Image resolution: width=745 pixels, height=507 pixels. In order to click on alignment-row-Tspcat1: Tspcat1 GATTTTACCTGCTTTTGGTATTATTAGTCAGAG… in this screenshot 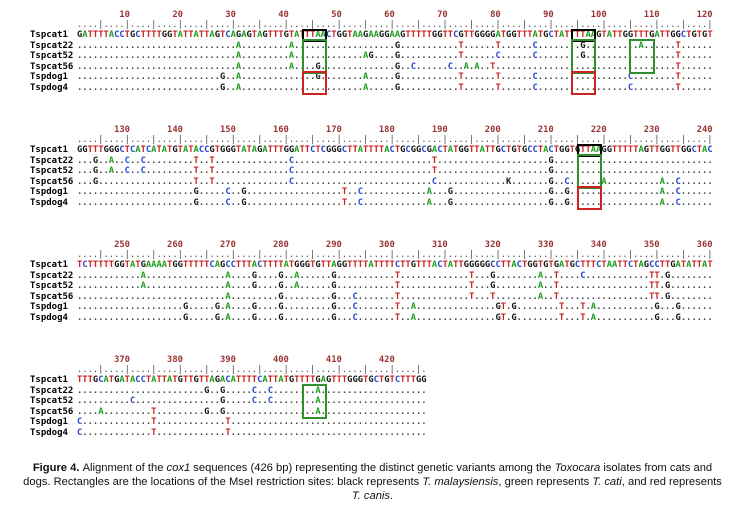, I will do `click(372, 35)`.